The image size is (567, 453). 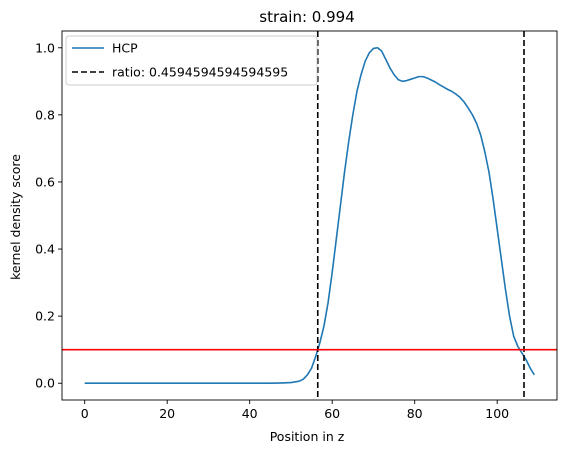 What do you see at coordinates (45, 383) in the screenshot?
I see `y-tick-label-0: 0.0` at bounding box center [45, 383].